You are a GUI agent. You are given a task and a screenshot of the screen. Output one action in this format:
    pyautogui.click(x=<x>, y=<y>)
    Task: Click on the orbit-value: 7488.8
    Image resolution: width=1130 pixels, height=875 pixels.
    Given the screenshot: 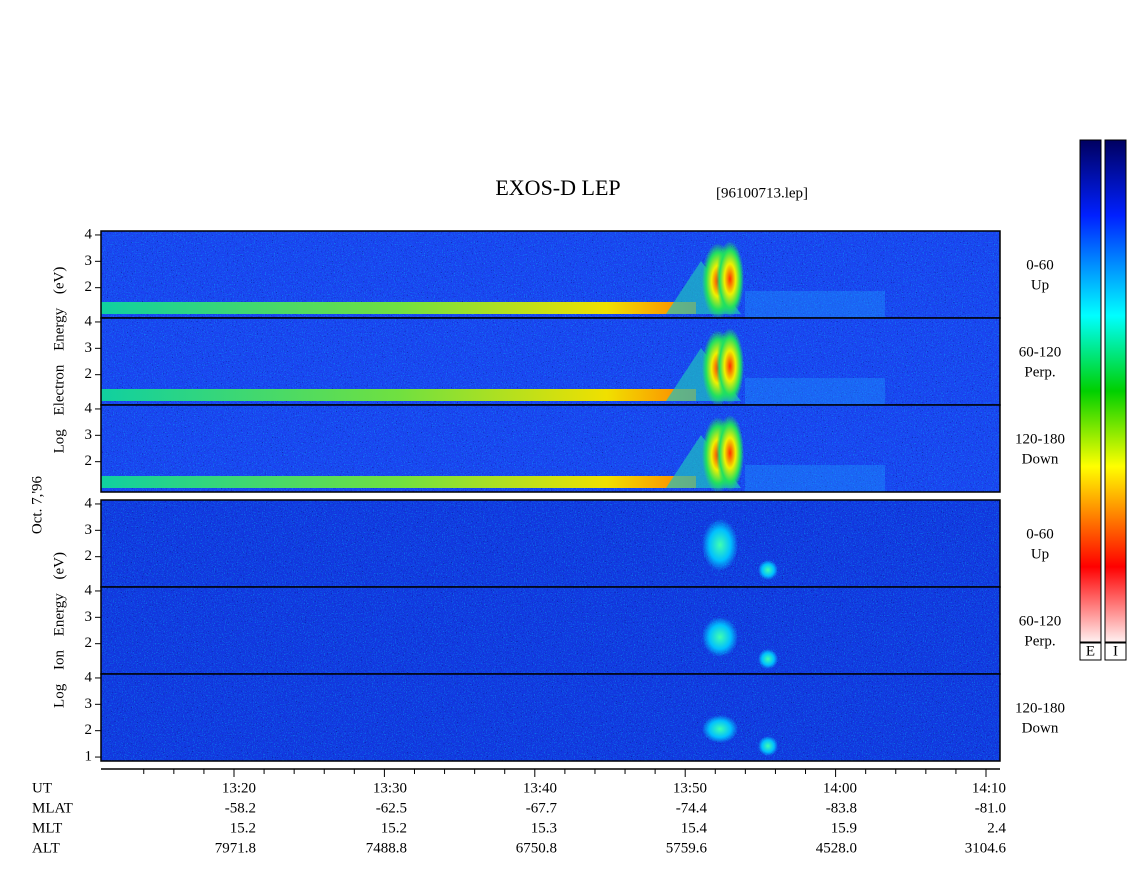 What is the action you would take?
    pyautogui.click(x=386, y=848)
    